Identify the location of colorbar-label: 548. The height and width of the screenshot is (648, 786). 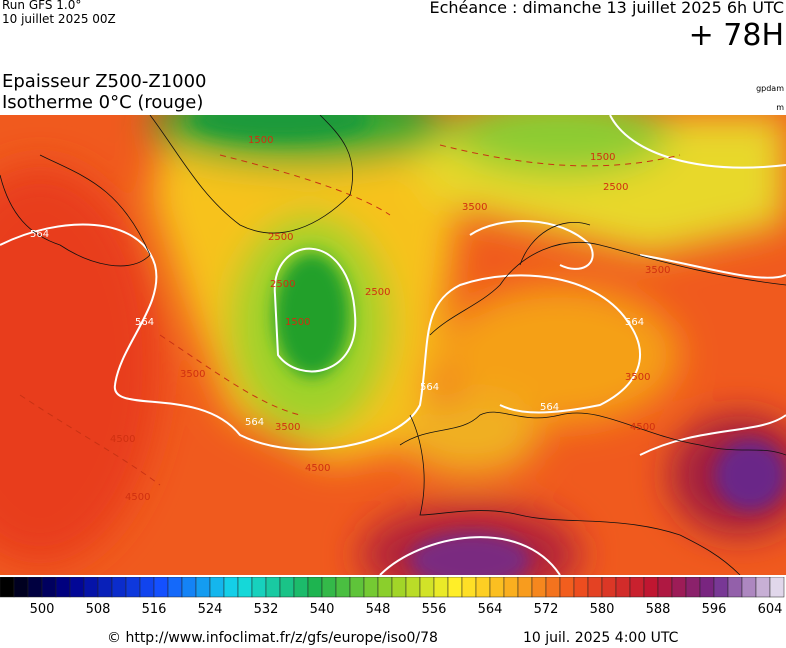
(378, 609).